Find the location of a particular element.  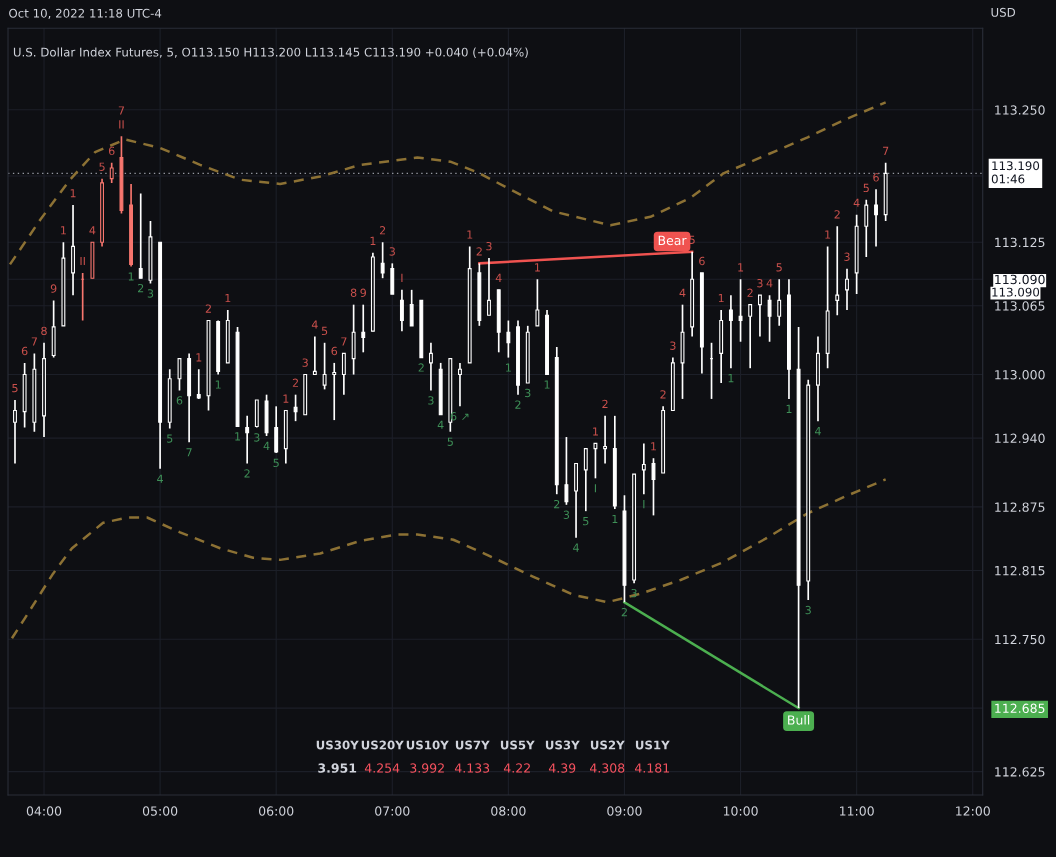

x-tick-label: 07:00 is located at coordinates (392, 811).